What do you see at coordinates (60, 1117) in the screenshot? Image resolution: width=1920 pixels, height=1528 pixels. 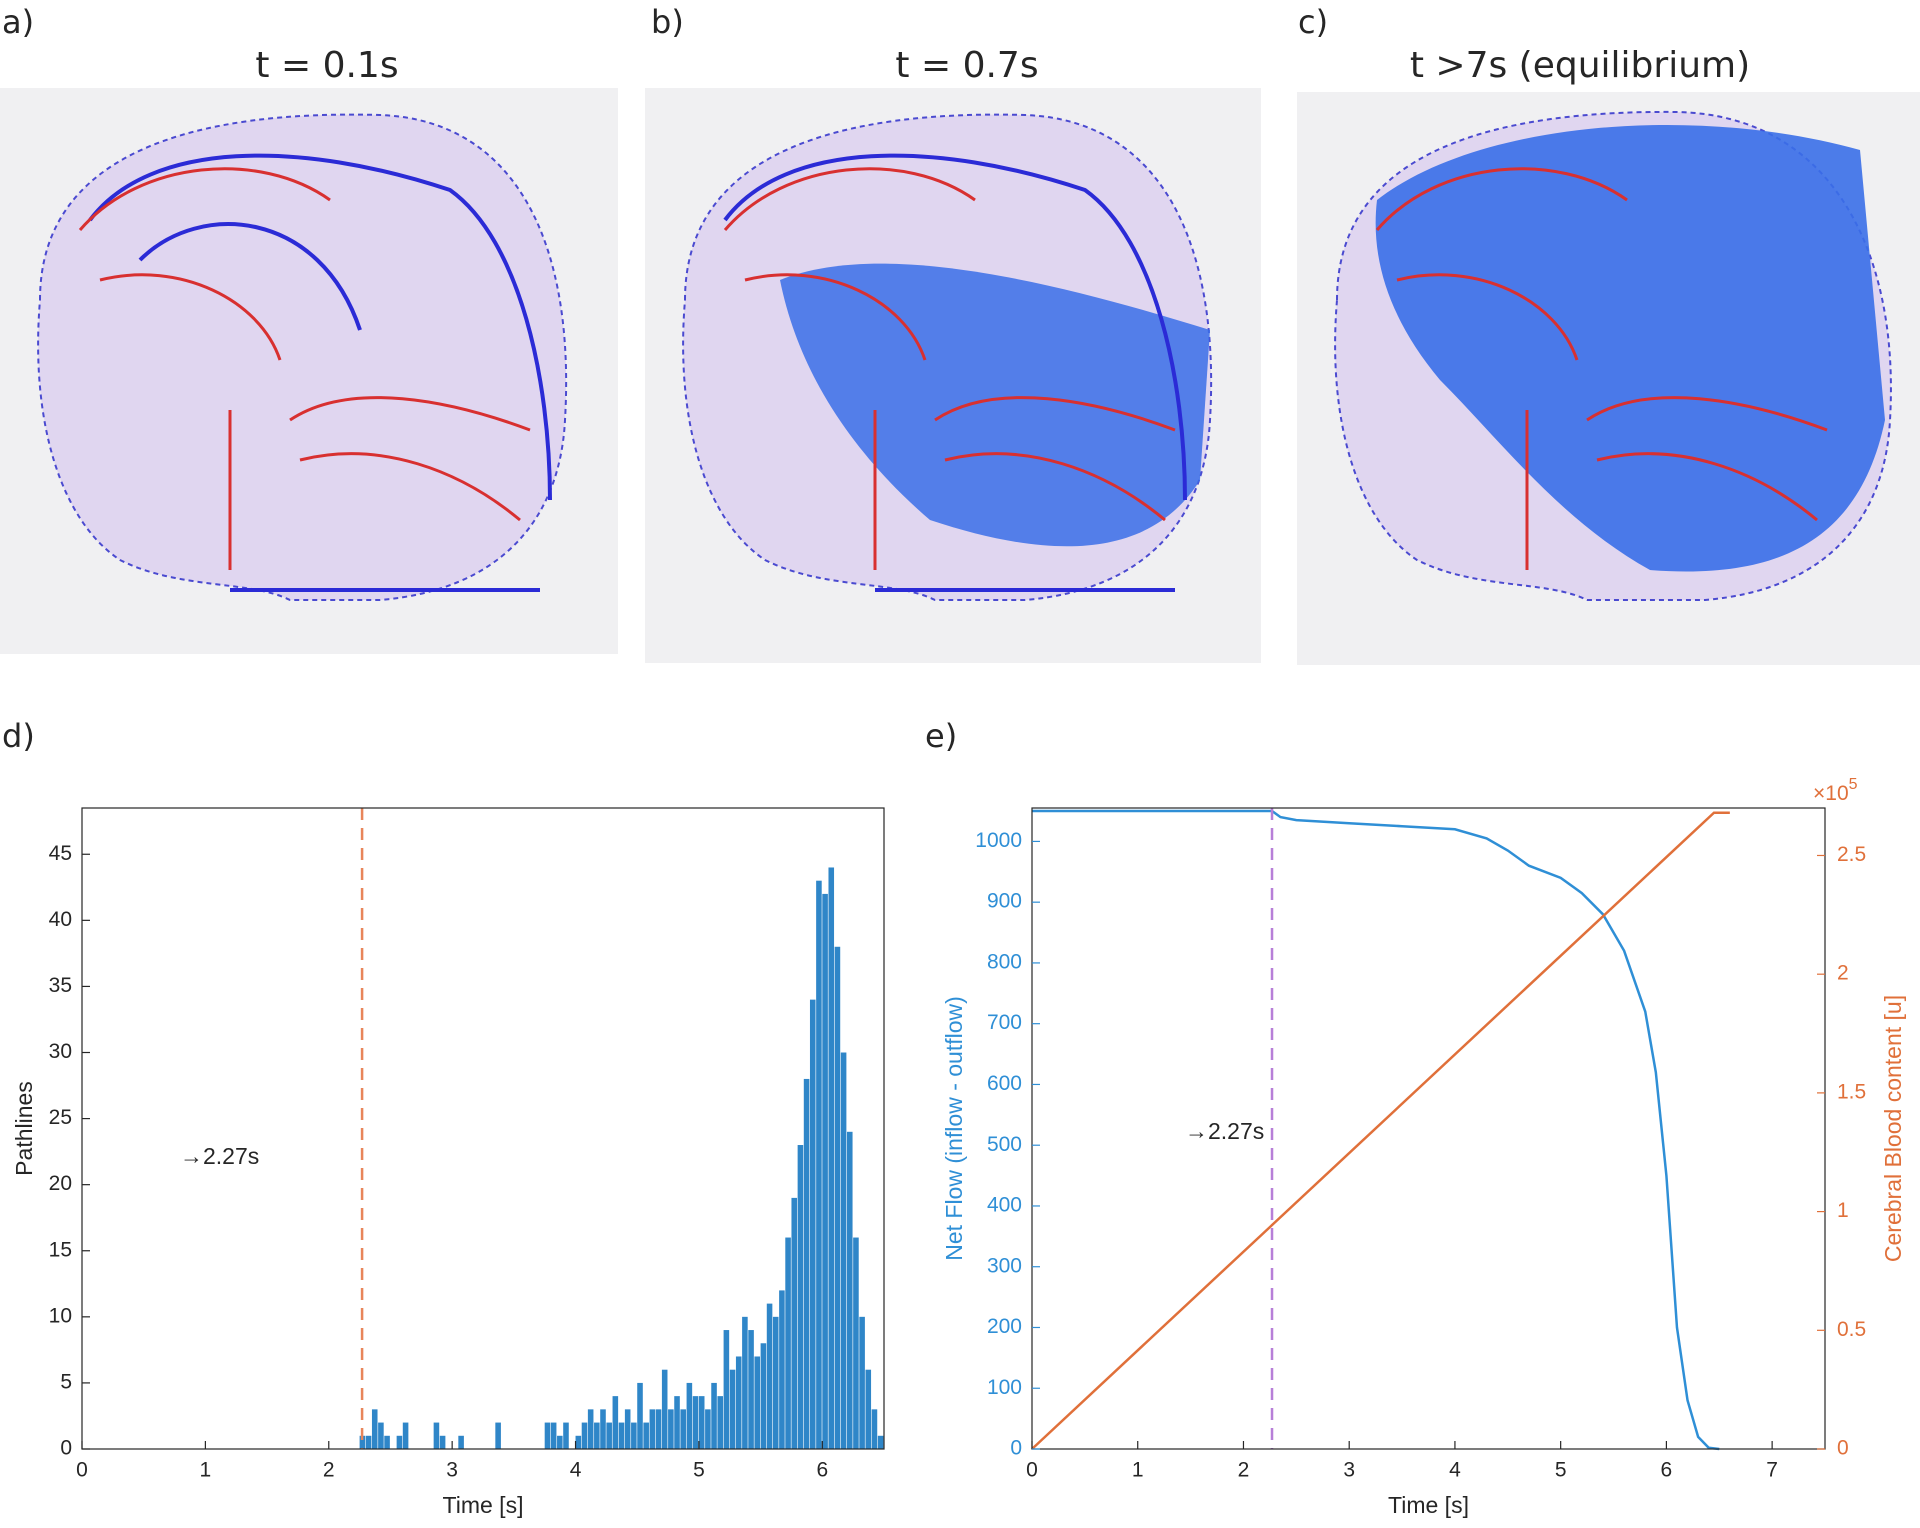 I see `y-tick-label: 25` at bounding box center [60, 1117].